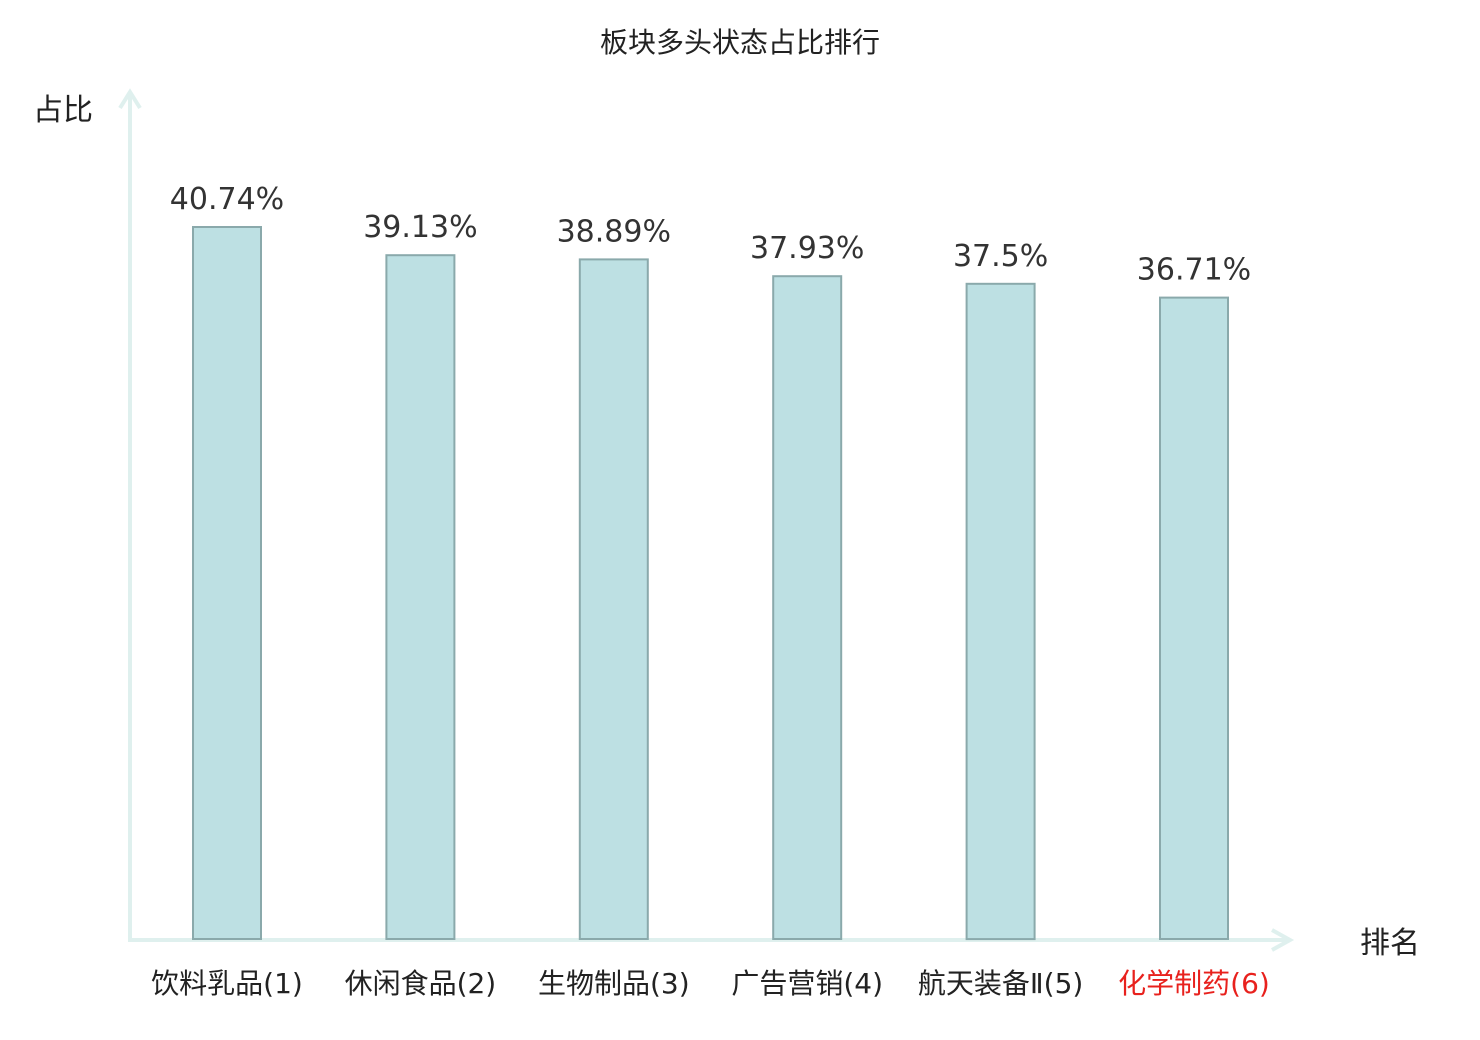 The height and width of the screenshot is (1040, 1480). I want to click on x-axis-label: 排名, so click(1390, 943).